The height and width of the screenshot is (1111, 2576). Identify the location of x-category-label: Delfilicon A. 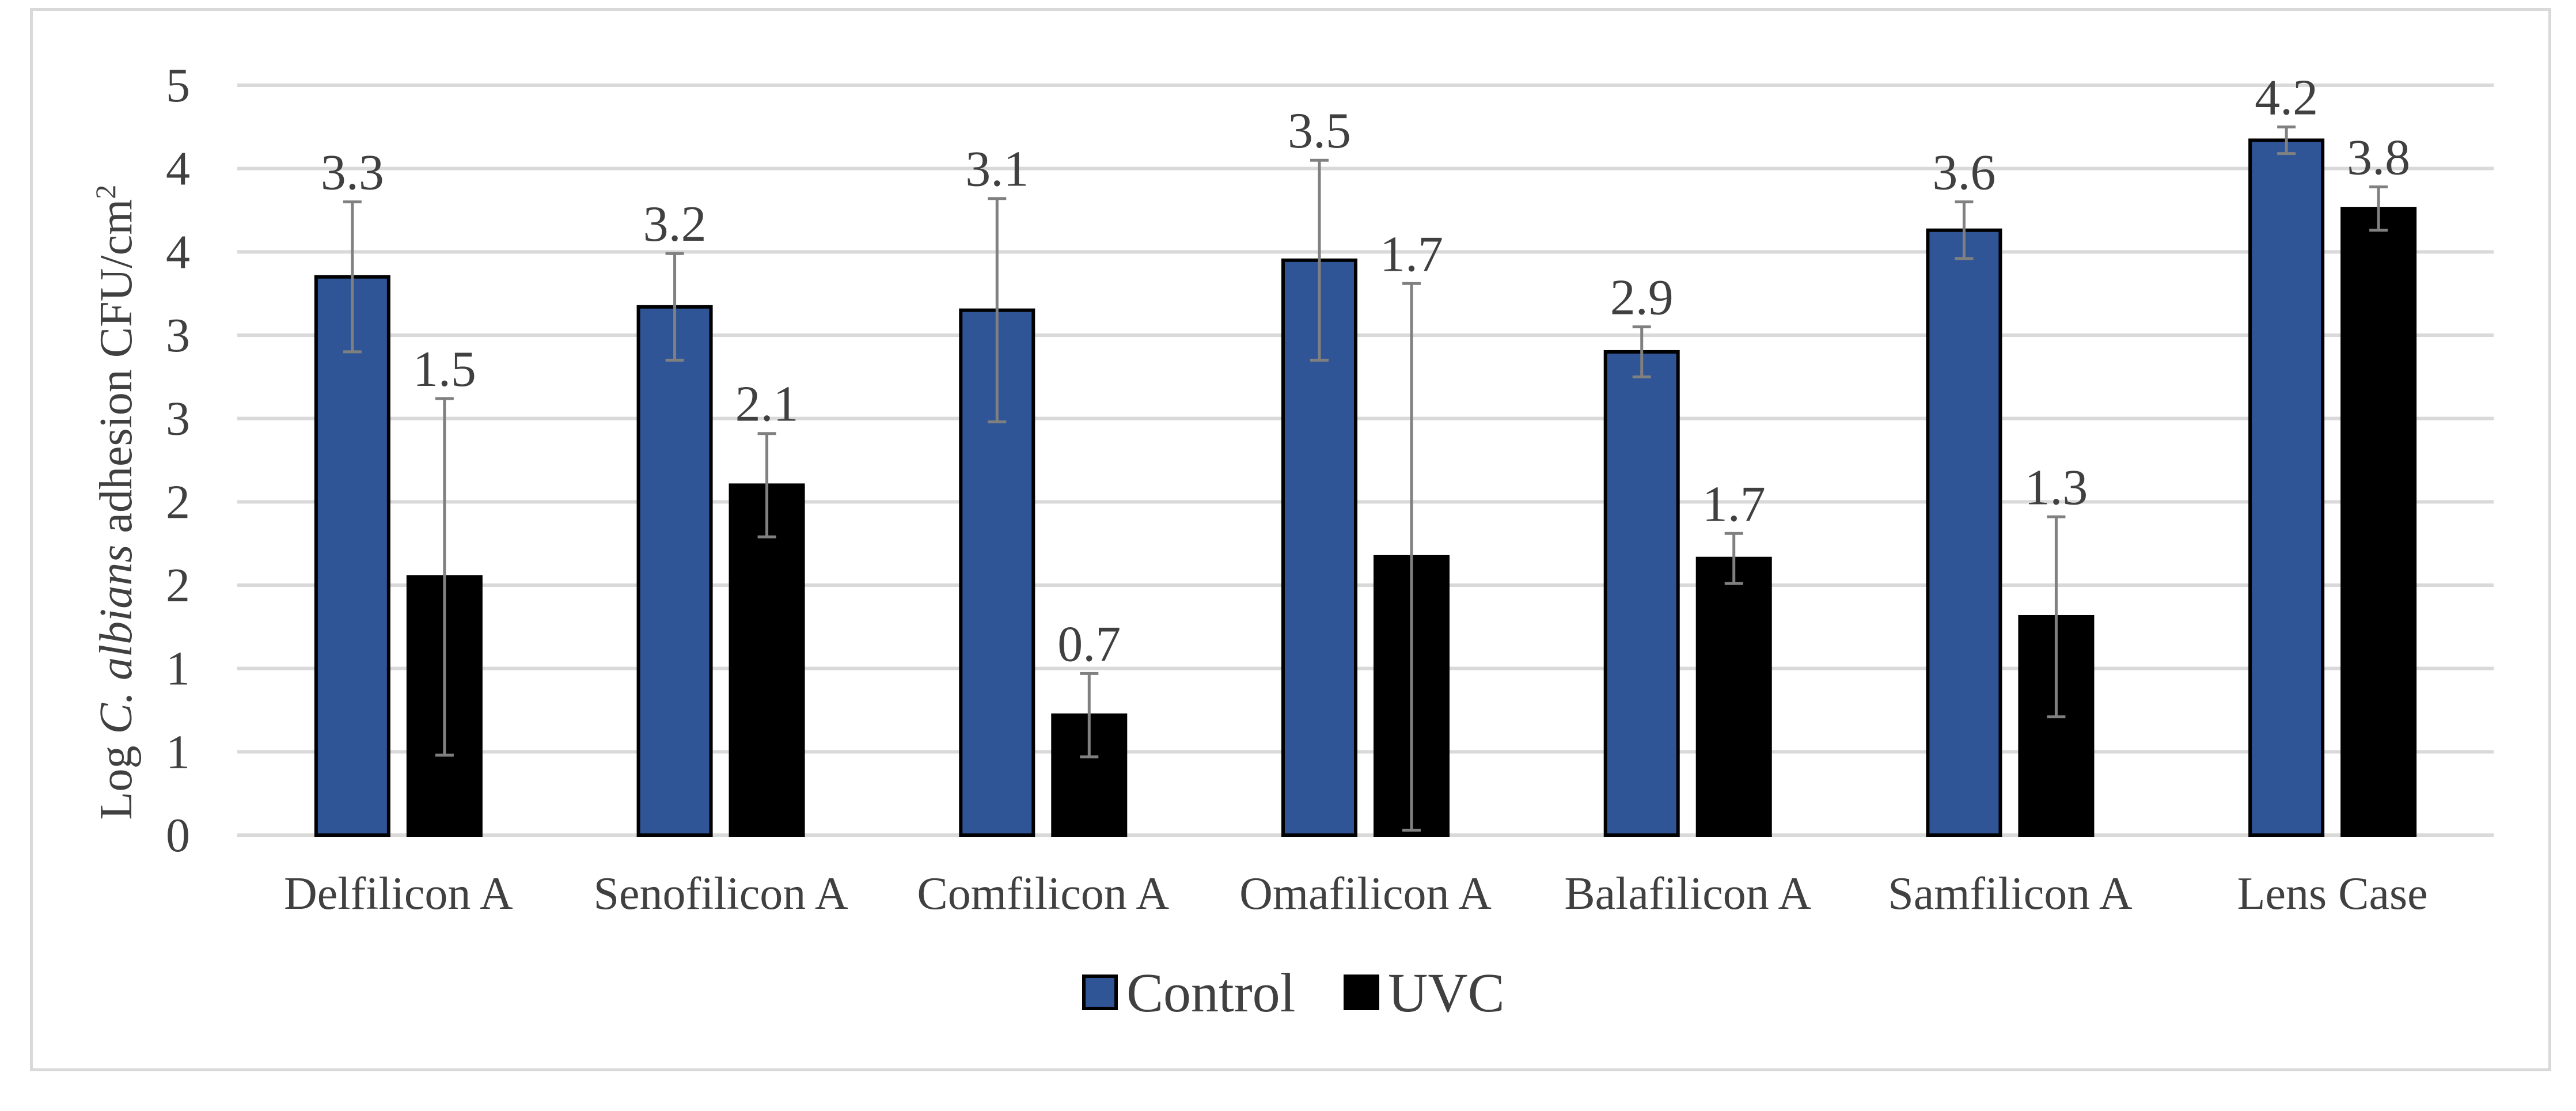
(398, 894).